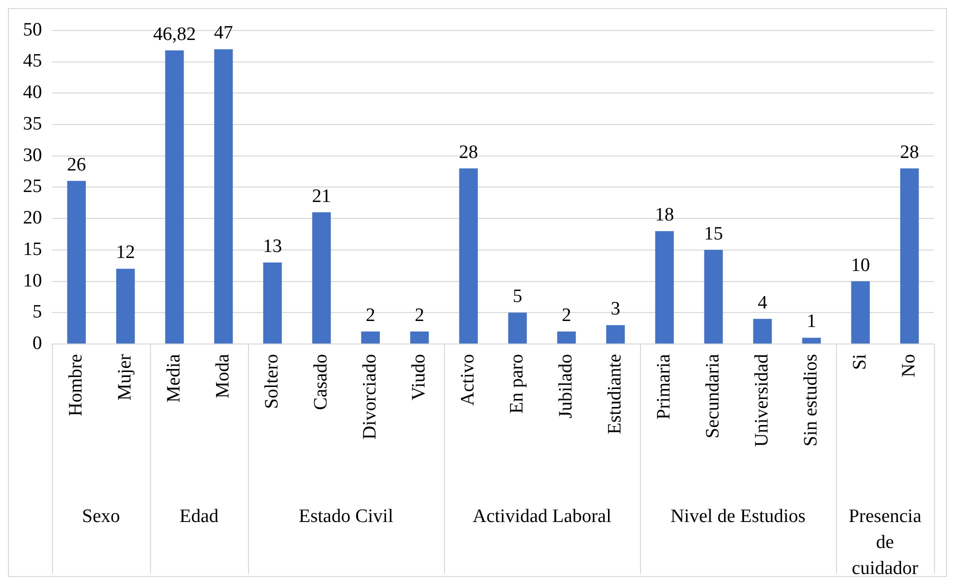  I want to click on x-tick-label: Activo, so click(467, 380).